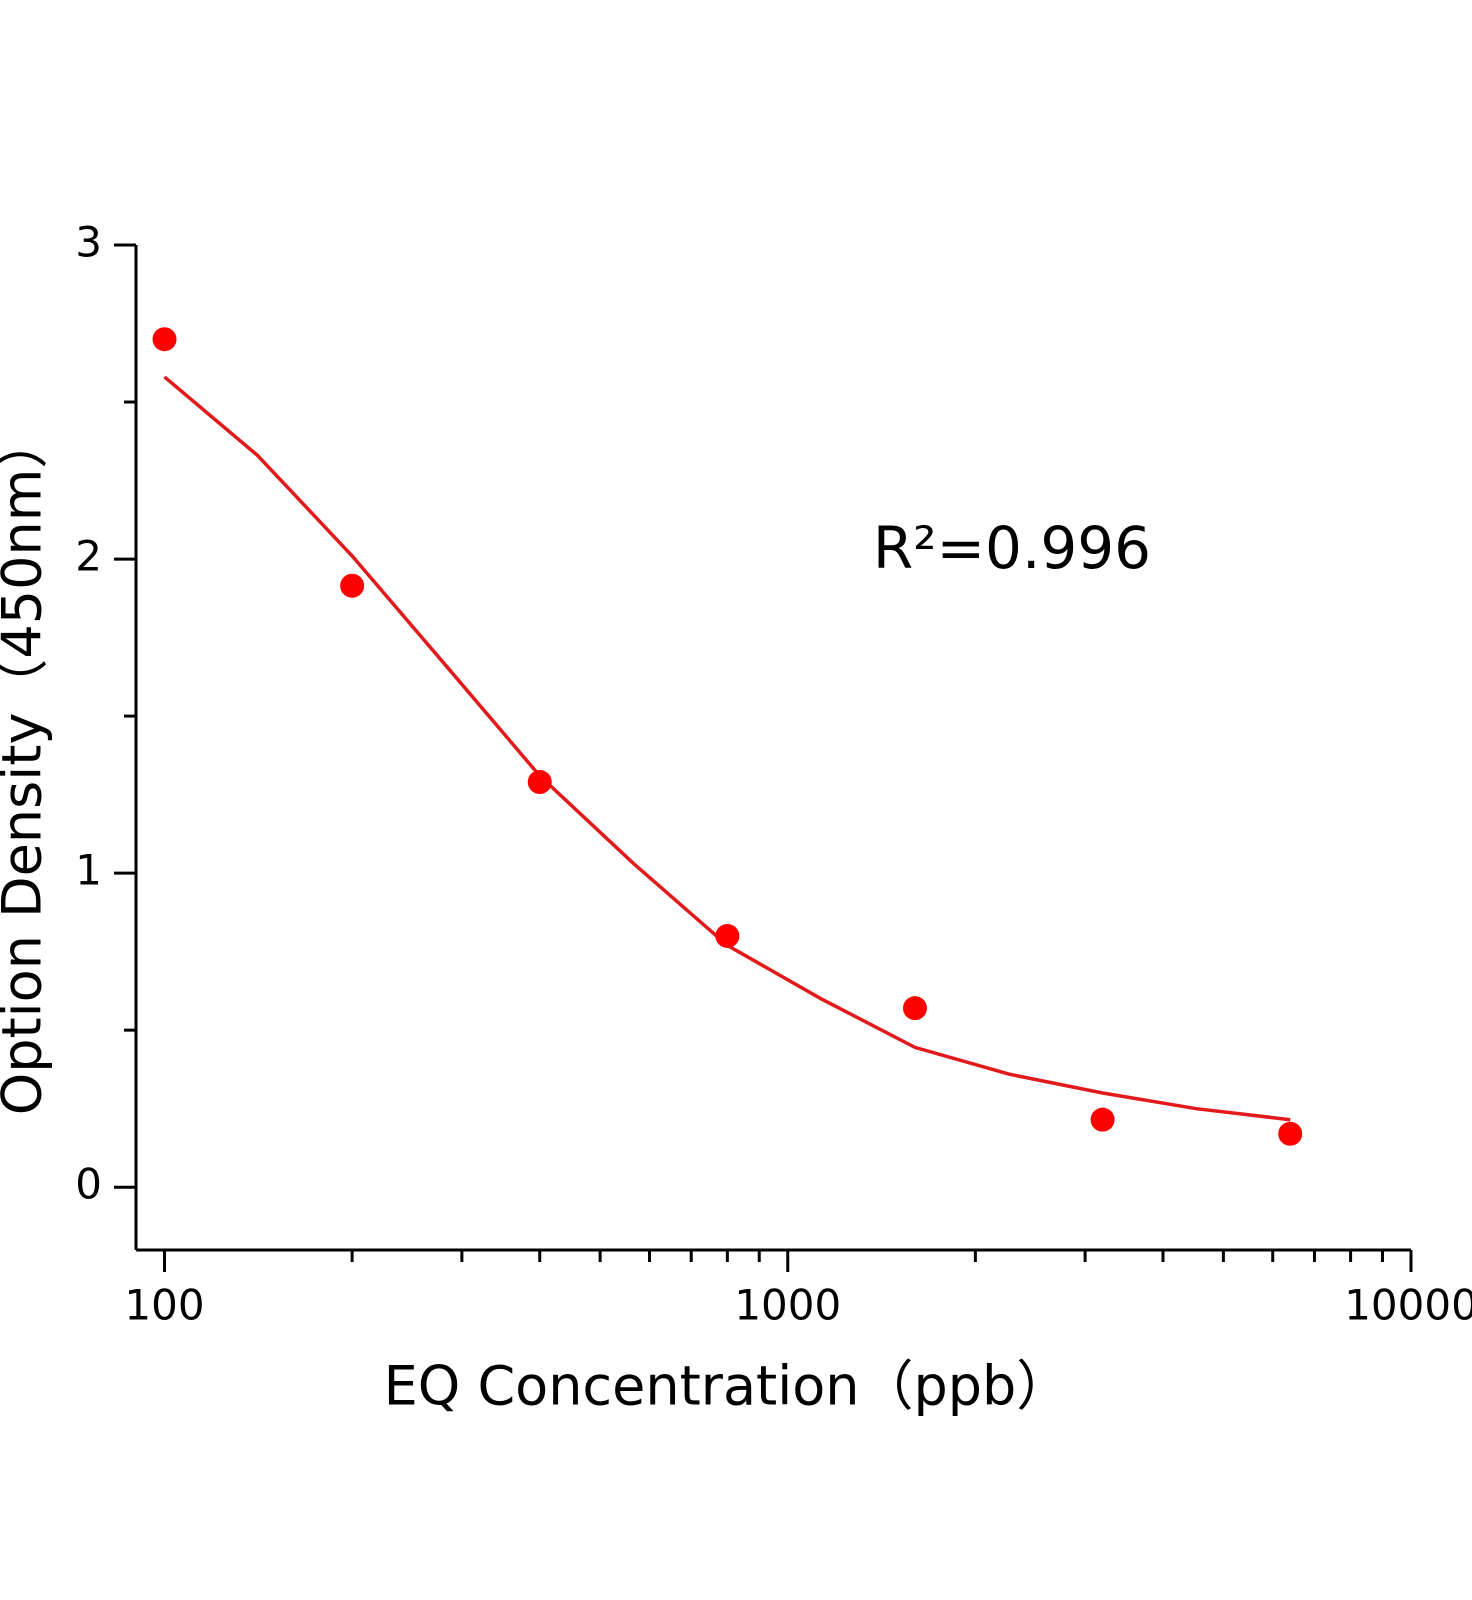 The image size is (1472, 1600). Describe the element at coordinates (88, 556) in the screenshot. I see `y-tick-label: 2` at that location.